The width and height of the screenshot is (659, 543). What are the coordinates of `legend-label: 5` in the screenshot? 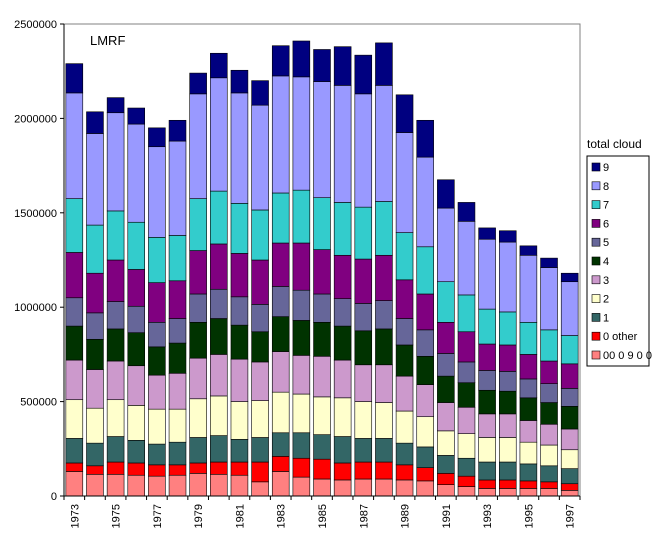 It's located at (606, 243).